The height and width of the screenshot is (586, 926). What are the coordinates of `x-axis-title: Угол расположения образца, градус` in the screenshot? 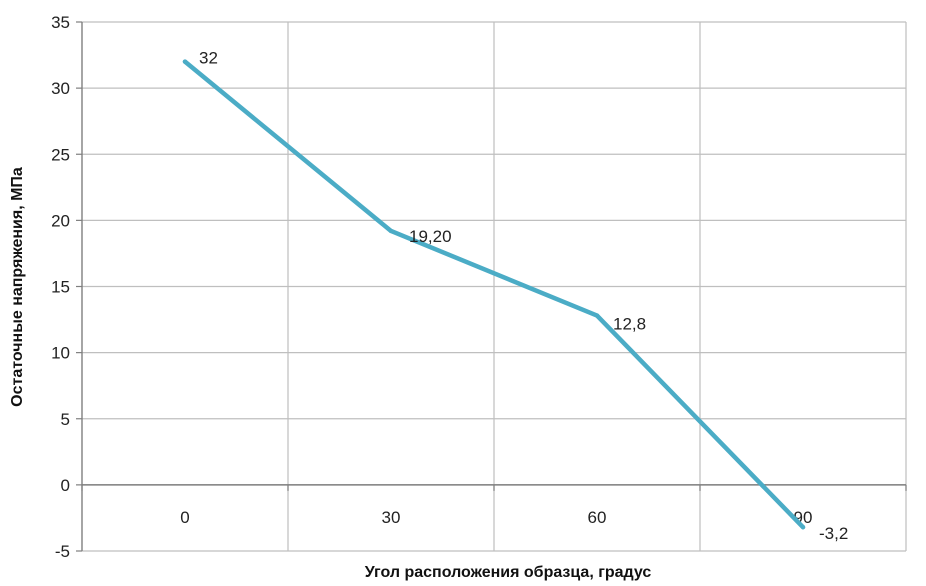 It's located at (508, 572).